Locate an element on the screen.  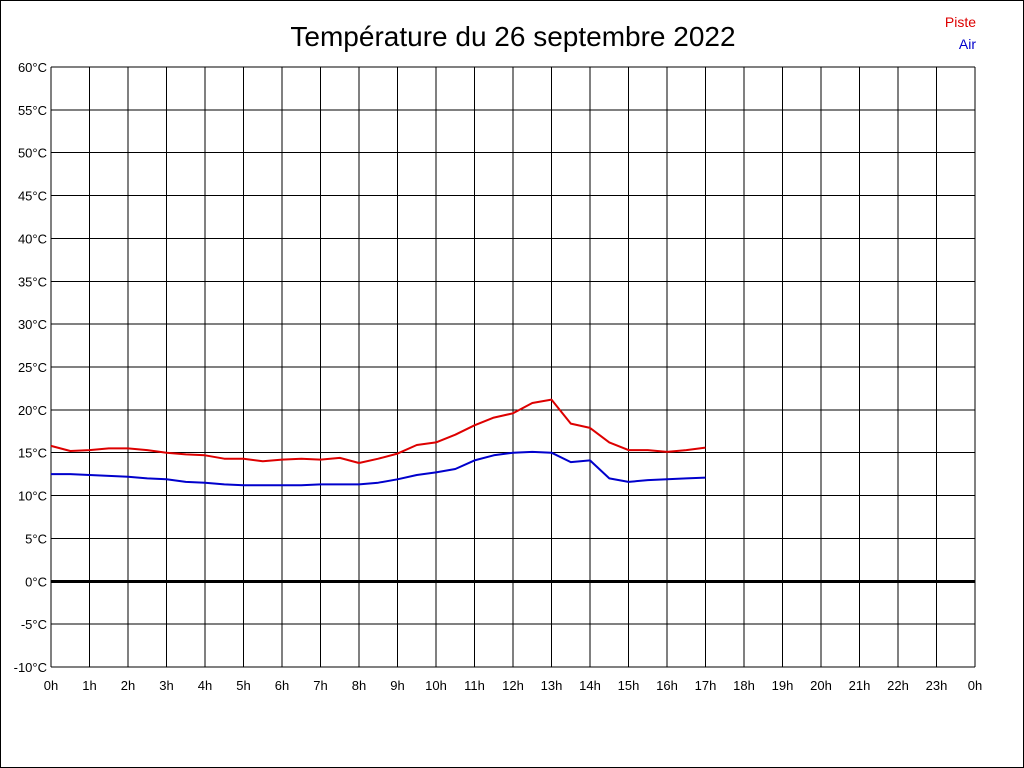
legend: Piste Air is located at coordinates (960, 33).